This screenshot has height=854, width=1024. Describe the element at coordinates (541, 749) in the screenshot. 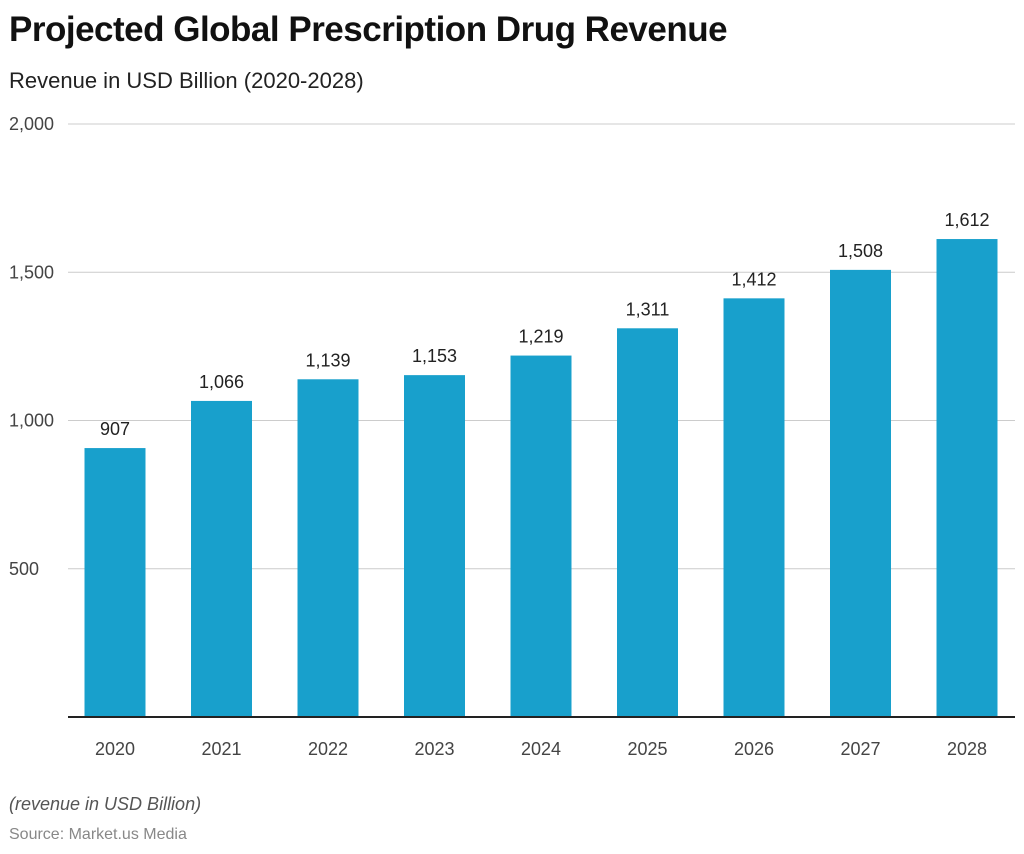

I see `x-tick-label: 2024` at that location.